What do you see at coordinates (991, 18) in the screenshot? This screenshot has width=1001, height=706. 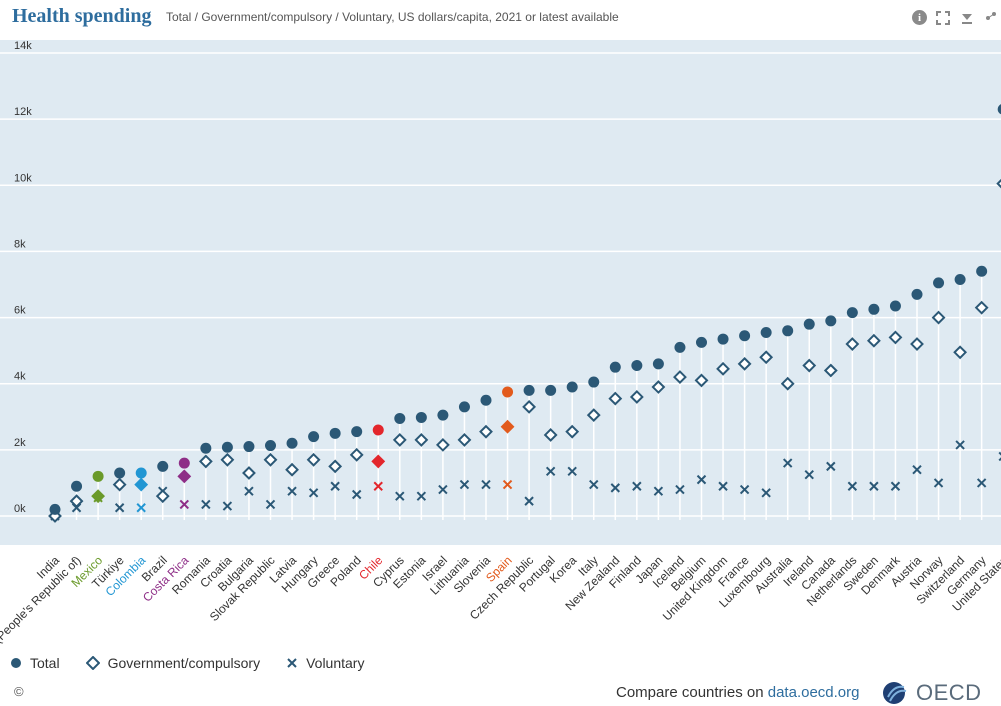 I see `share-icon` at bounding box center [991, 18].